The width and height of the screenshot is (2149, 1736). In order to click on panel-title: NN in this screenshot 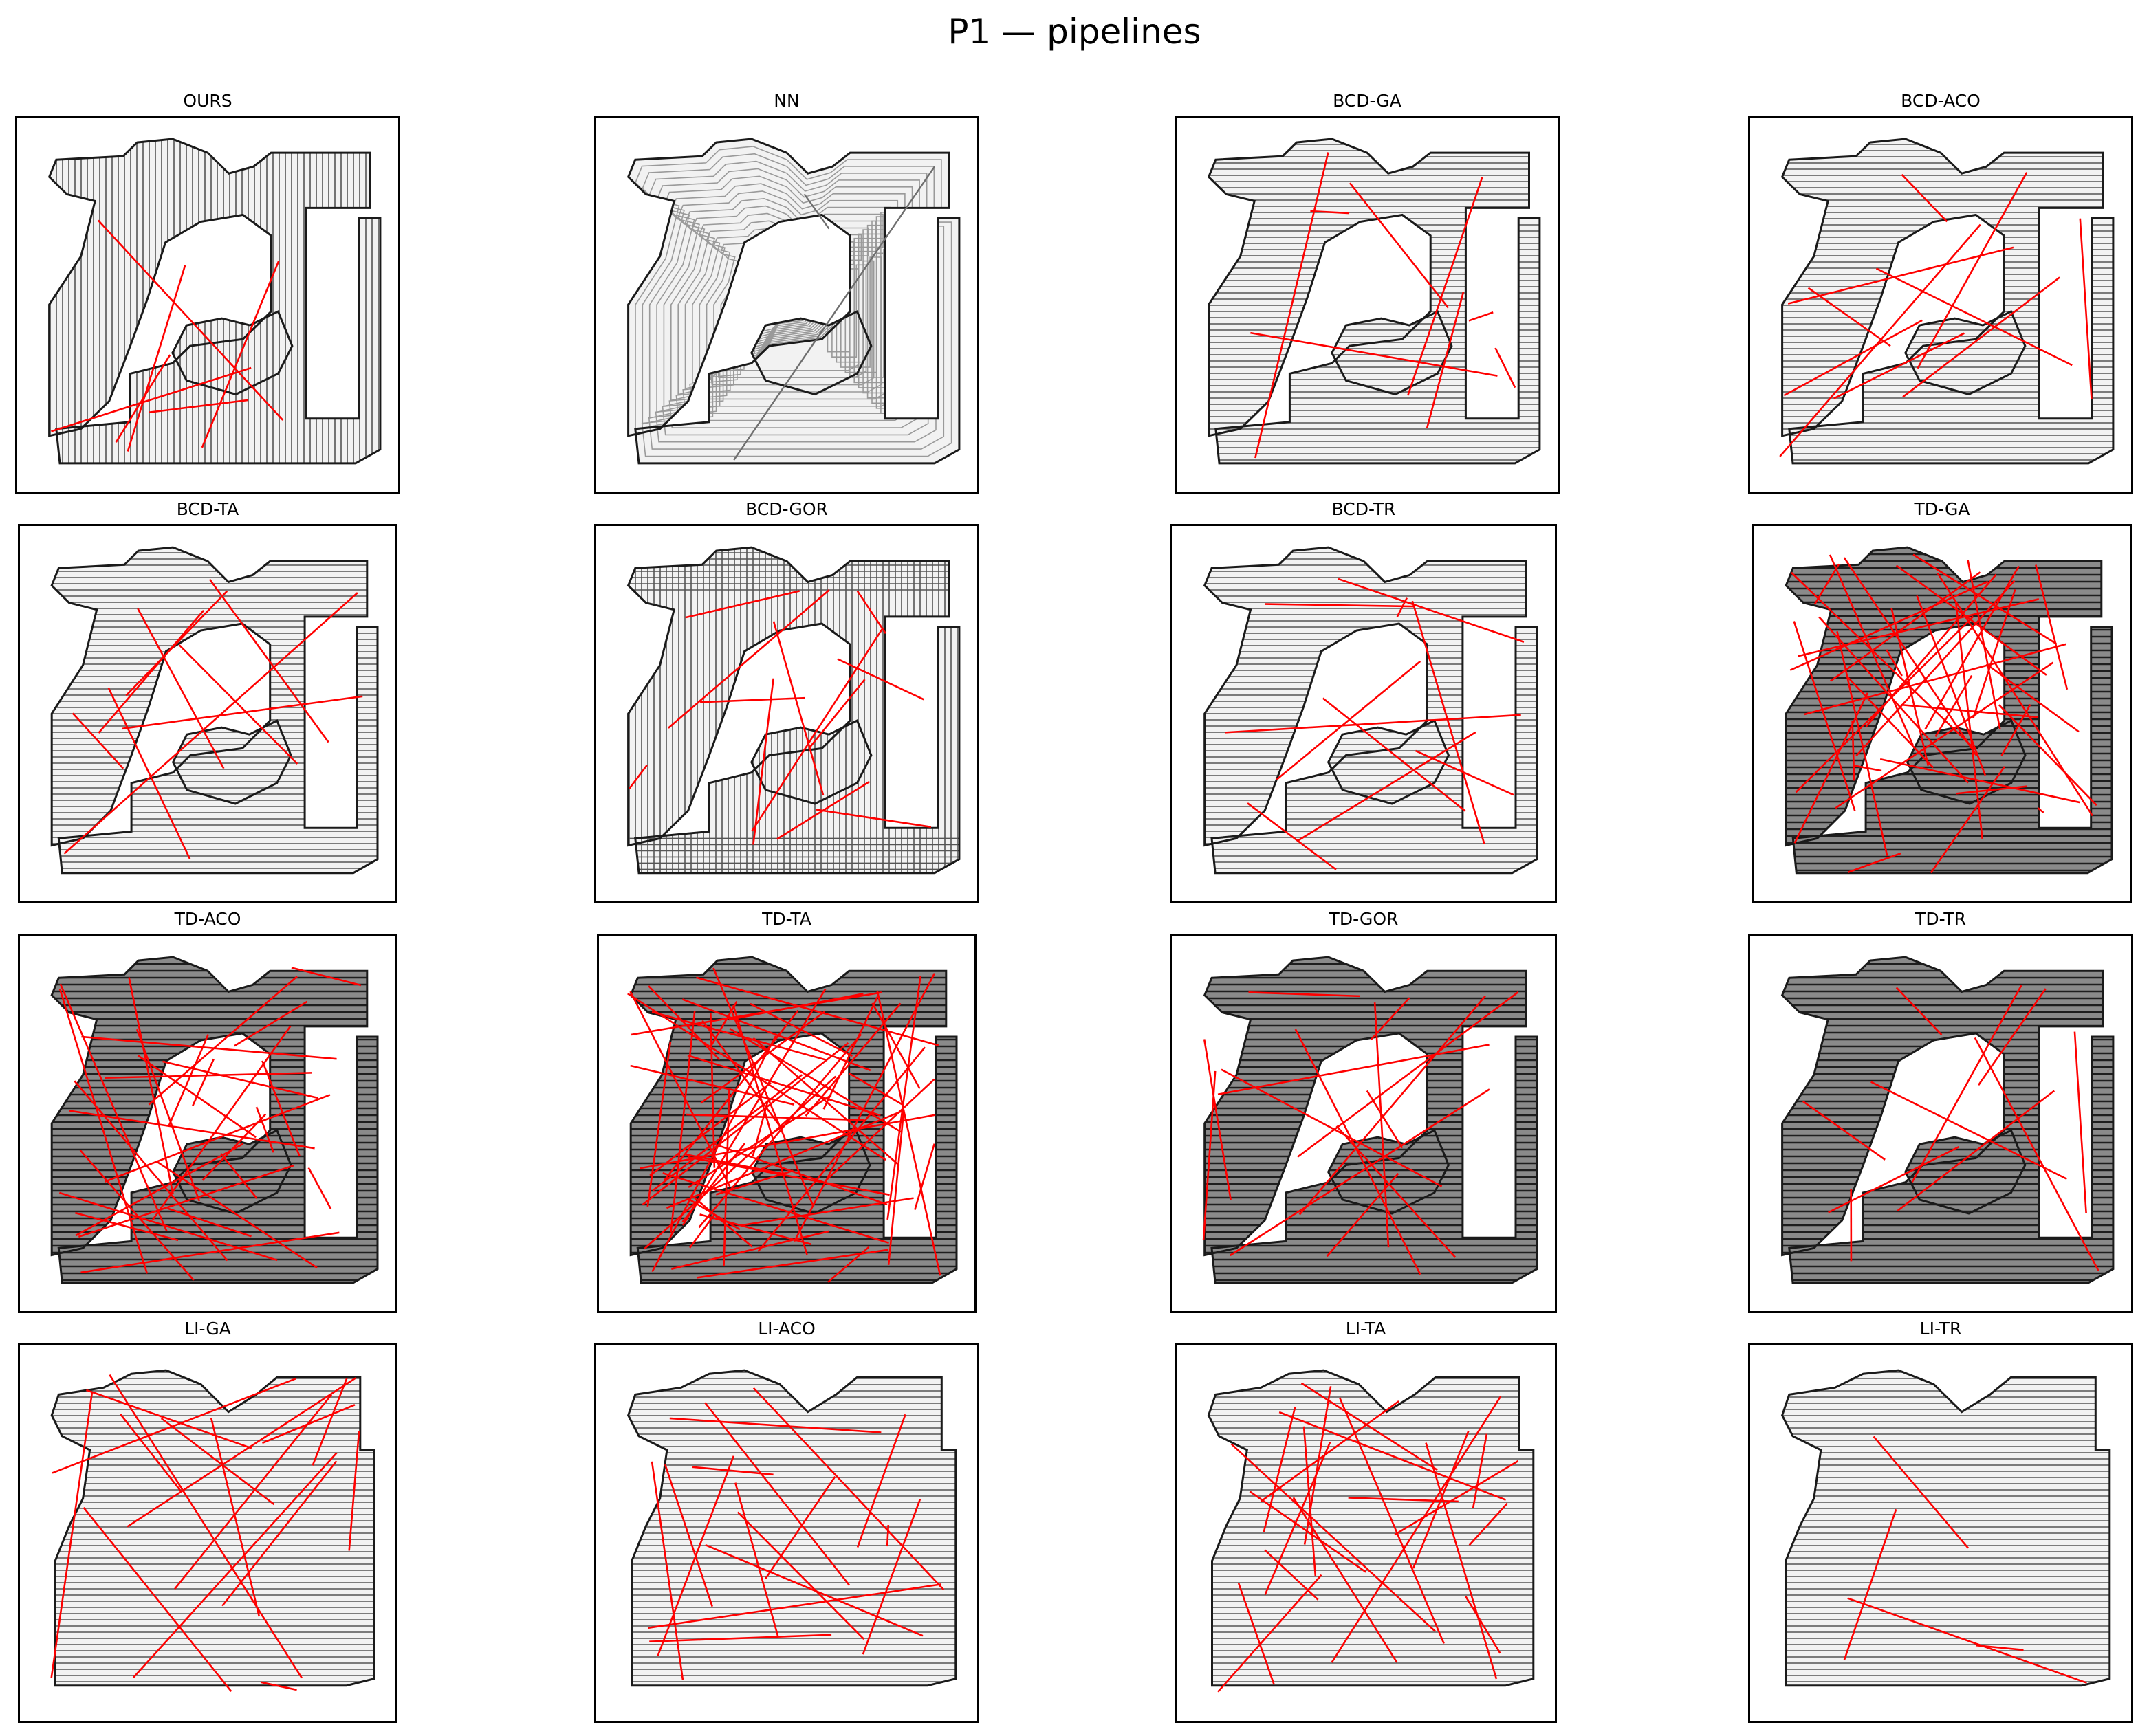, I will do `click(787, 101)`.